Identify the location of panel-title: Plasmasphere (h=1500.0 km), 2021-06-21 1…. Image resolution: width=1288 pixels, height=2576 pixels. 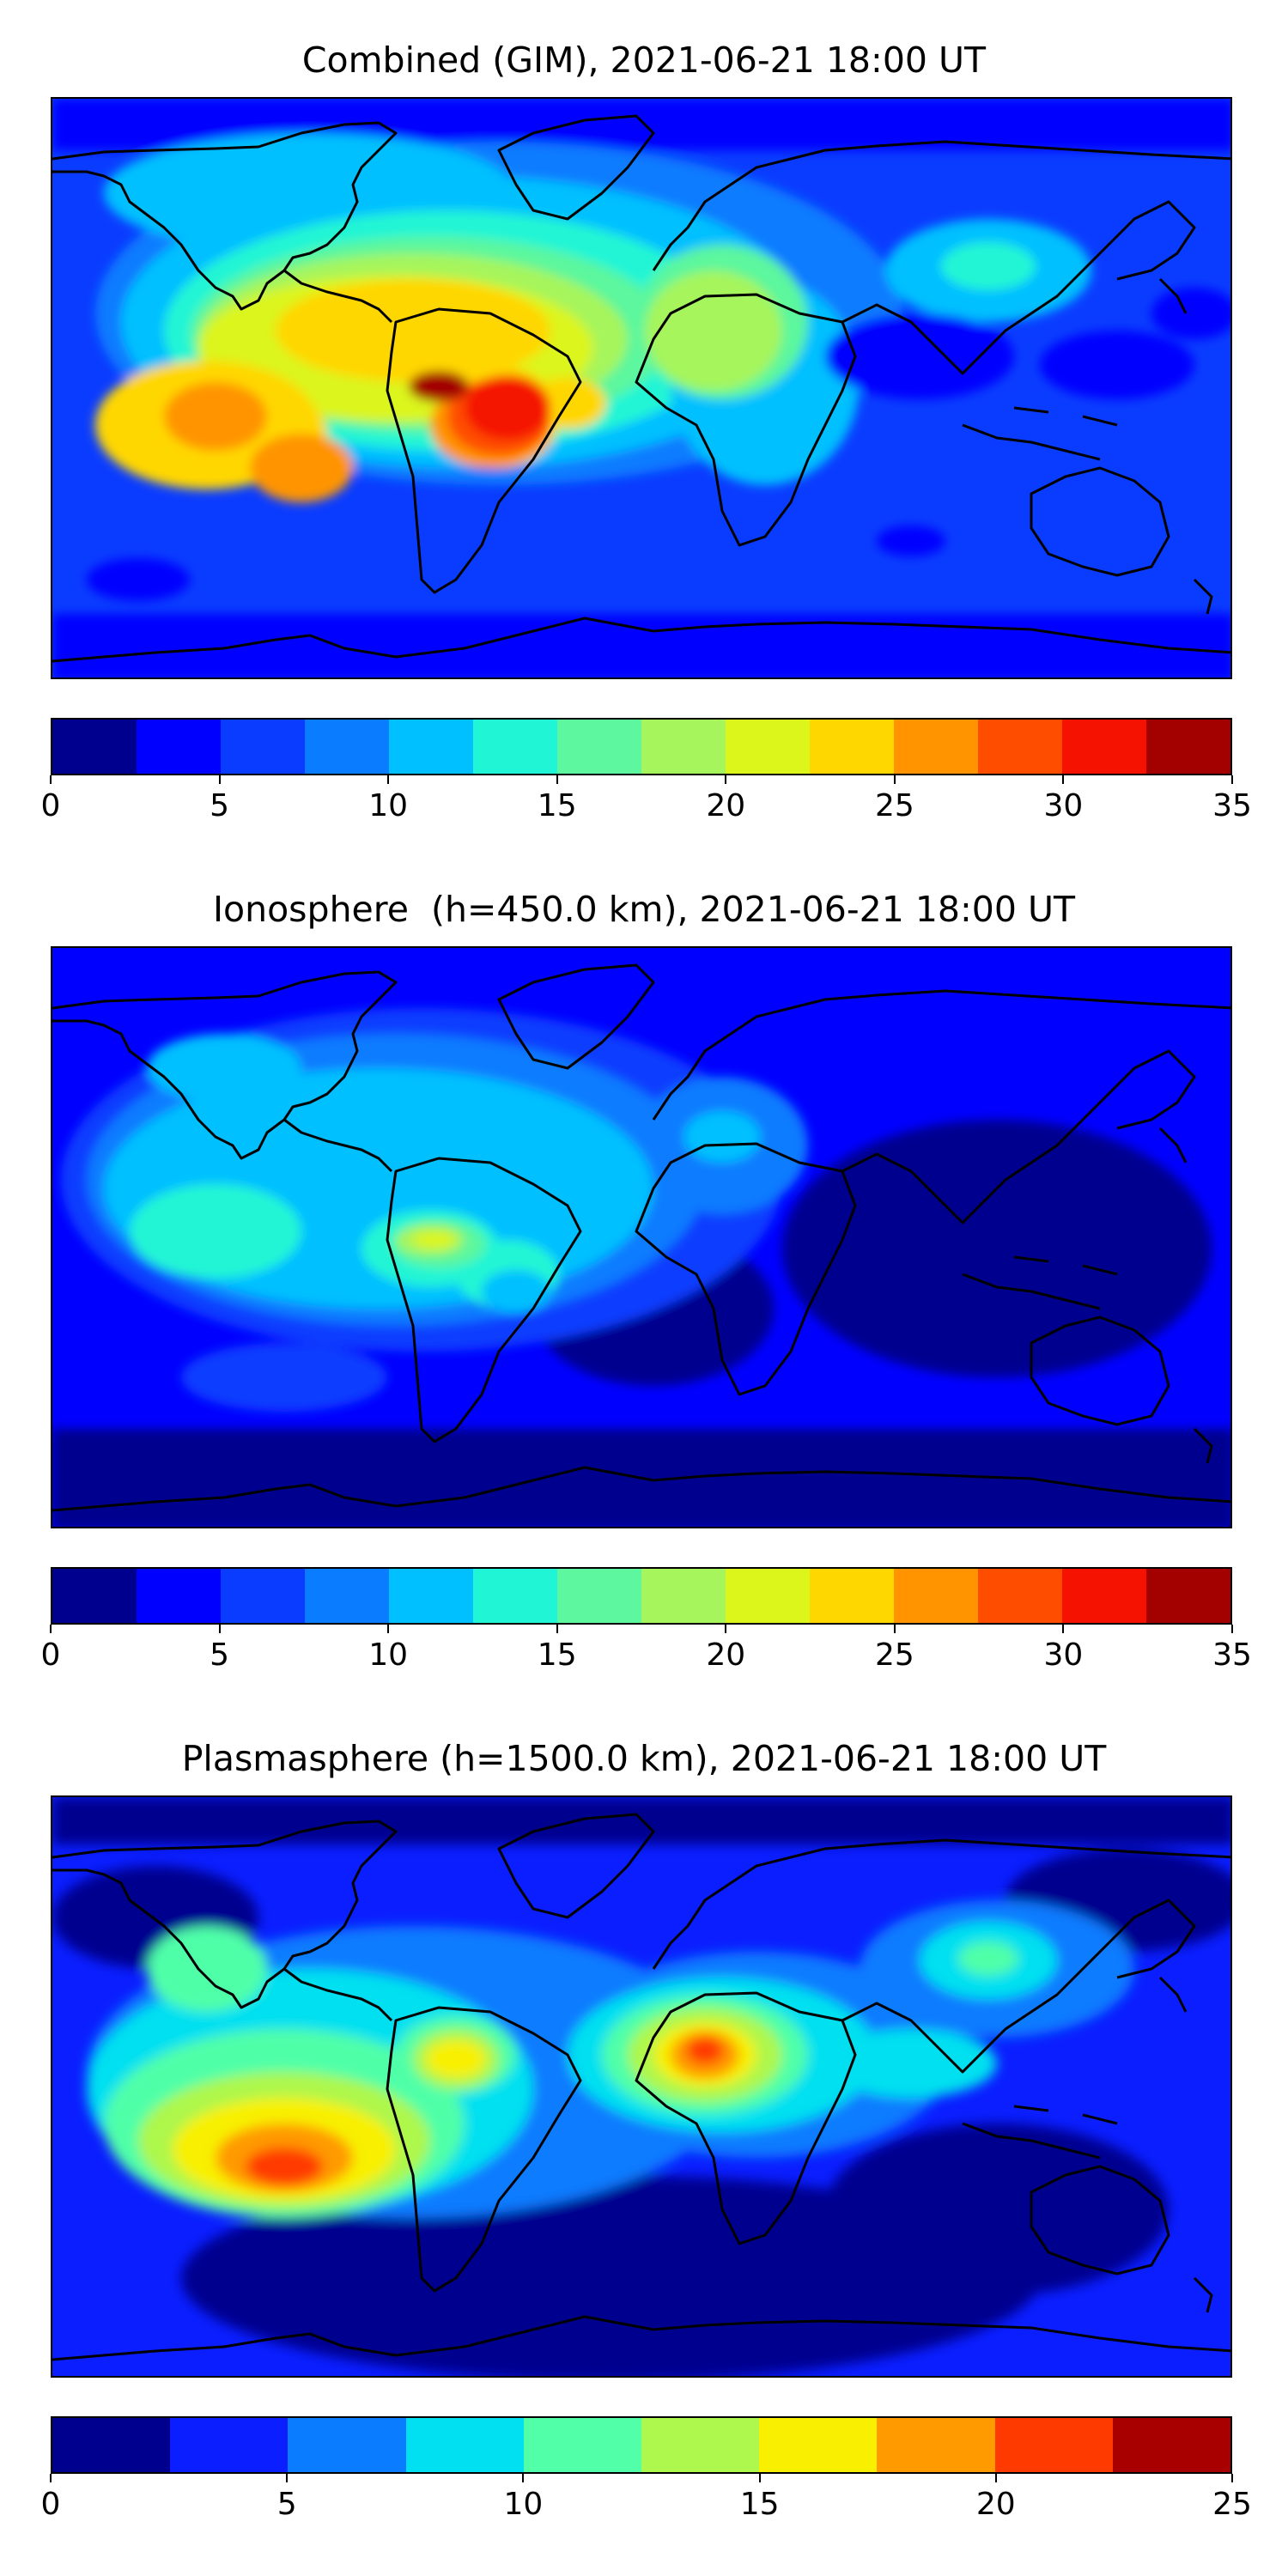
(644, 1759).